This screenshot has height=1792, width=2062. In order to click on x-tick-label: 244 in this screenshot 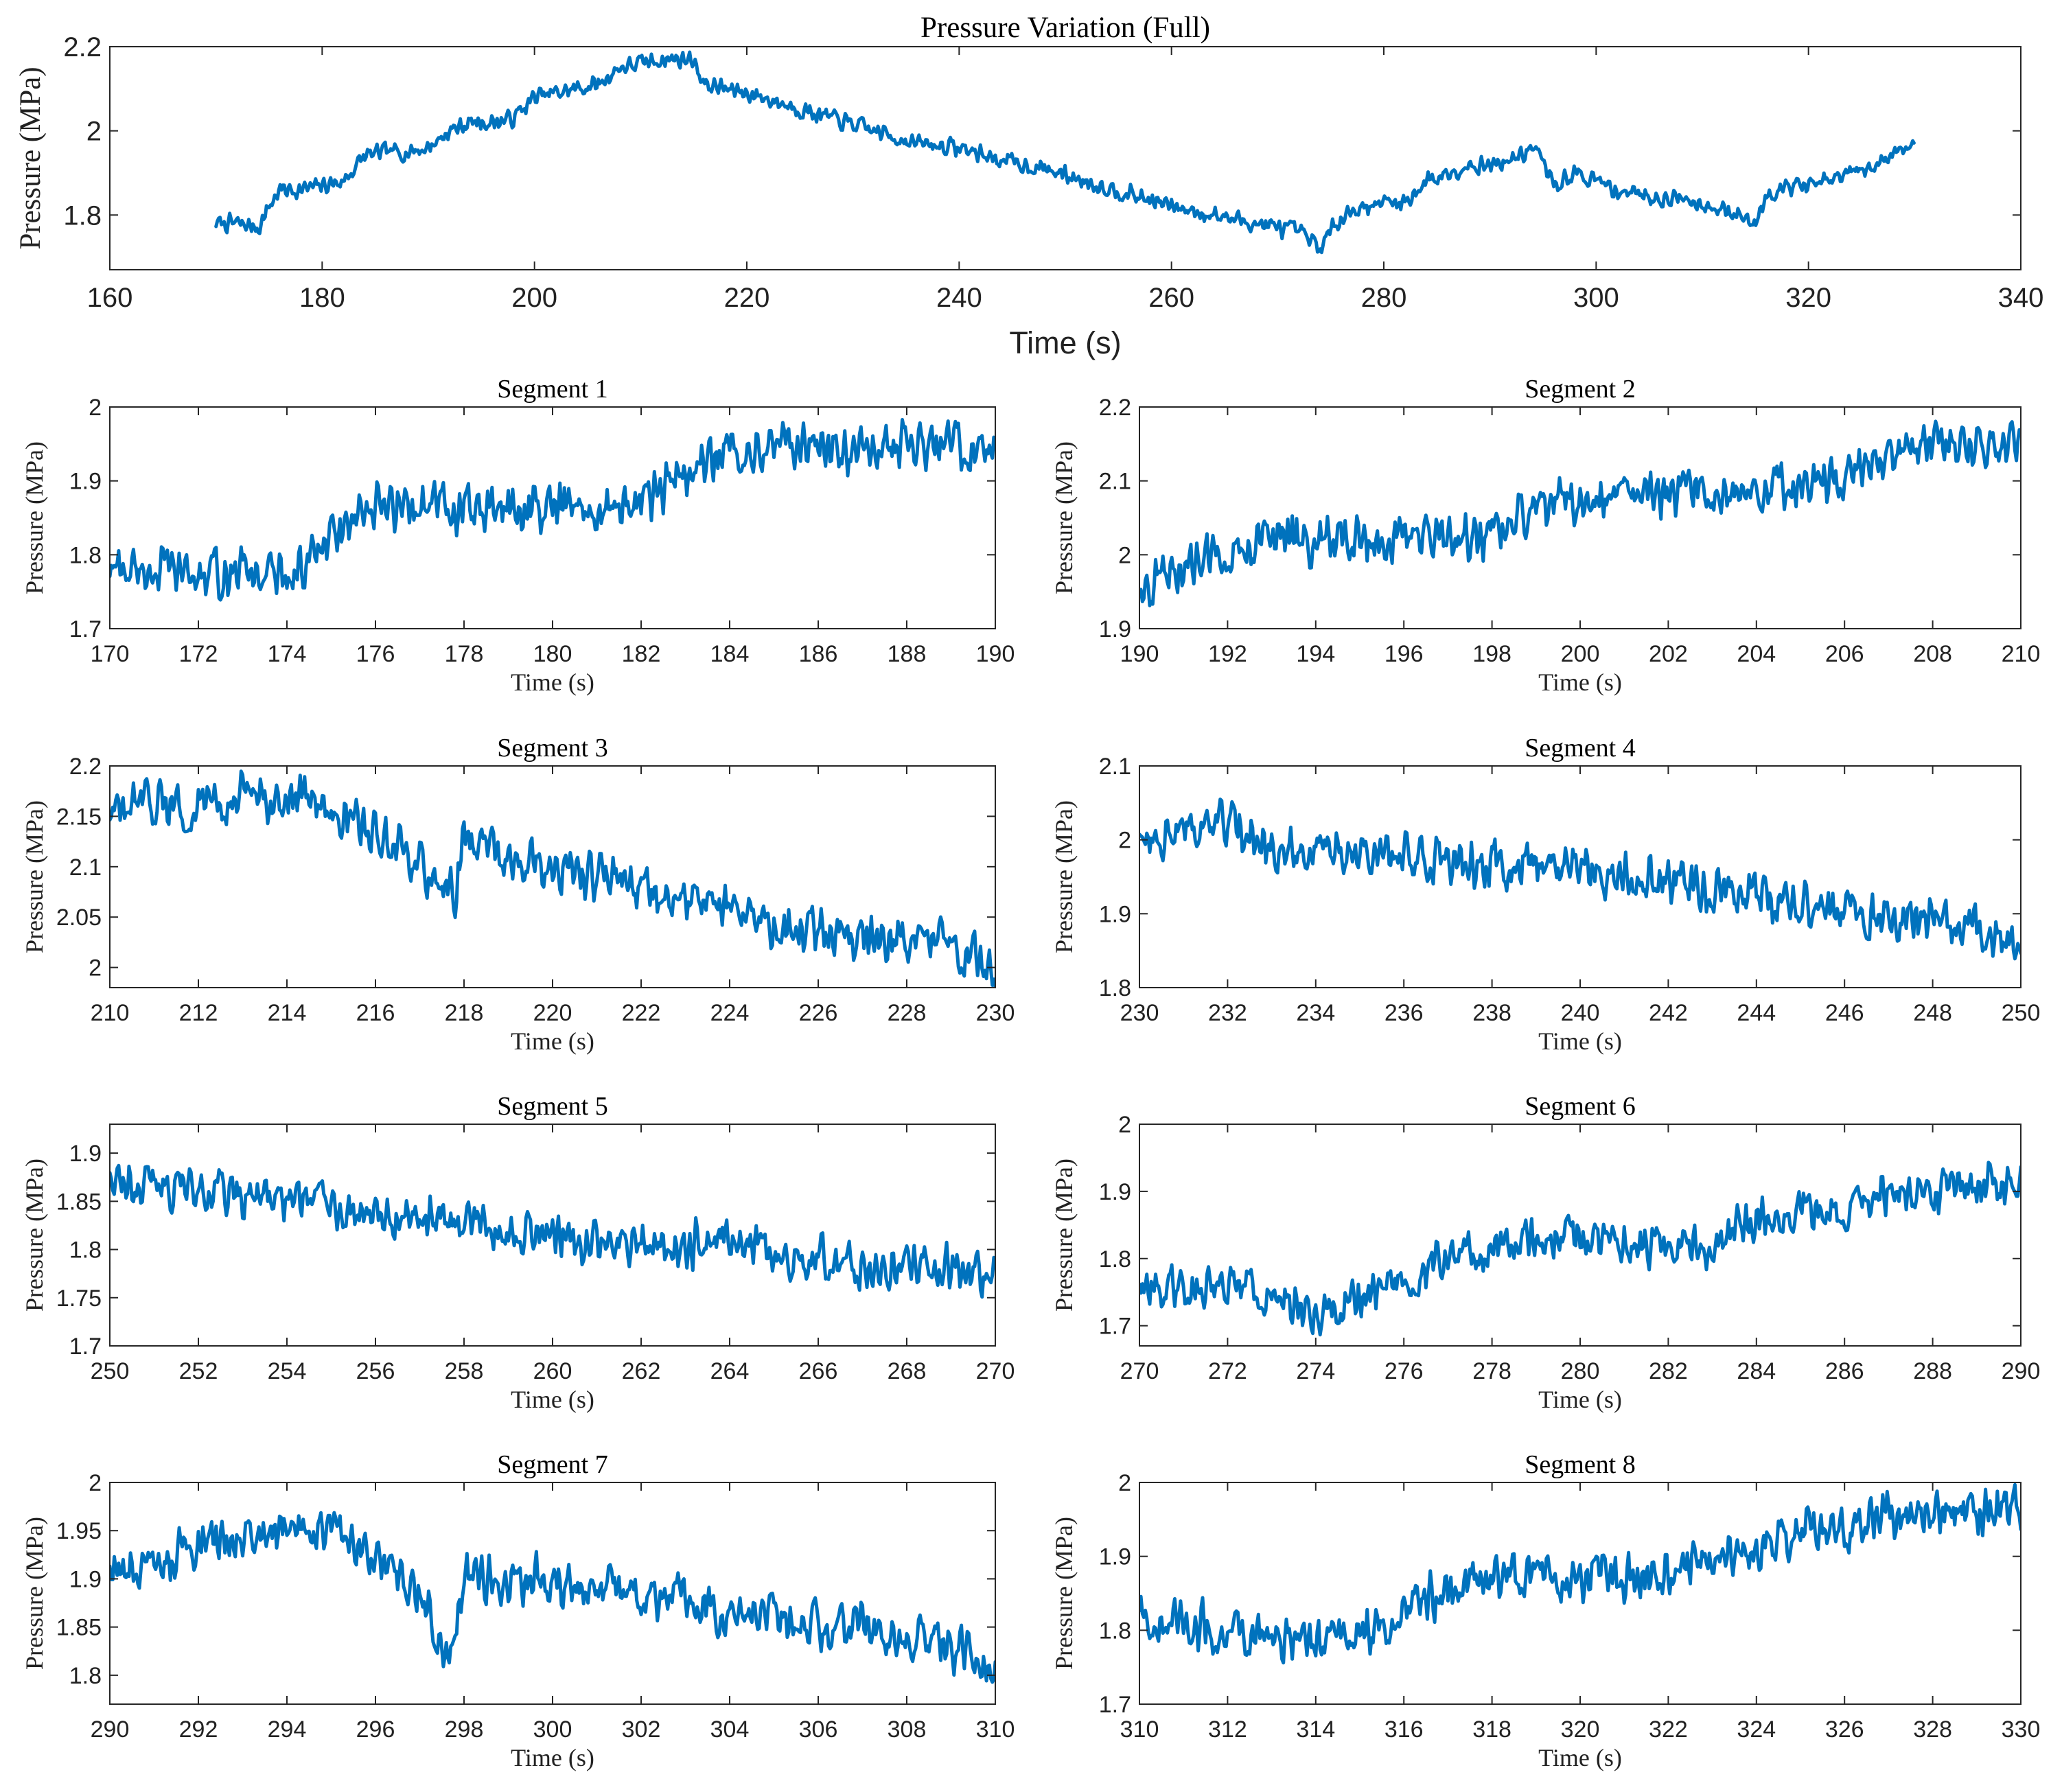, I will do `click(1757, 1013)`.